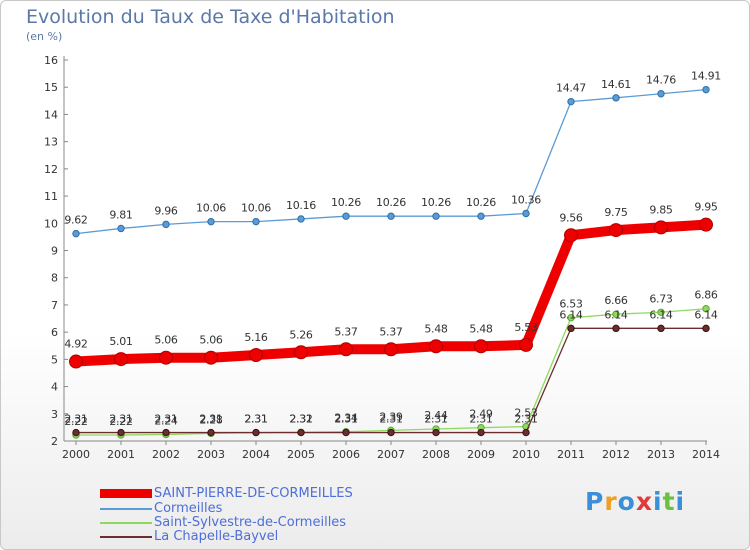 This screenshot has height=550, width=750. I want to click on x-tick-label: 2001, so click(121, 454).